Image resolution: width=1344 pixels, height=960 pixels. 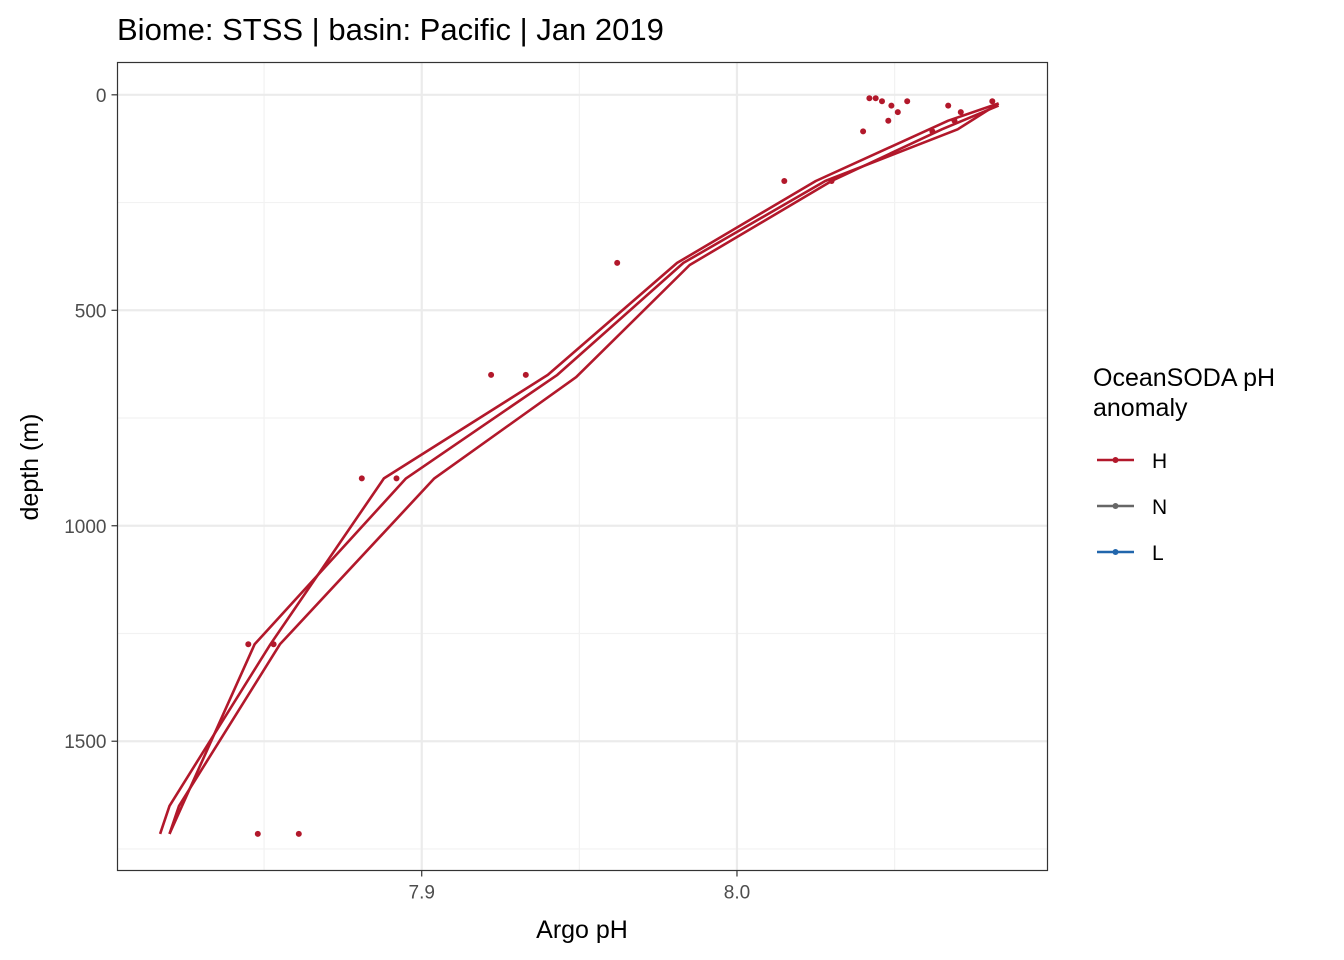 I want to click on y-axis: 0 500 1000 1500, so click(x=91, y=419).